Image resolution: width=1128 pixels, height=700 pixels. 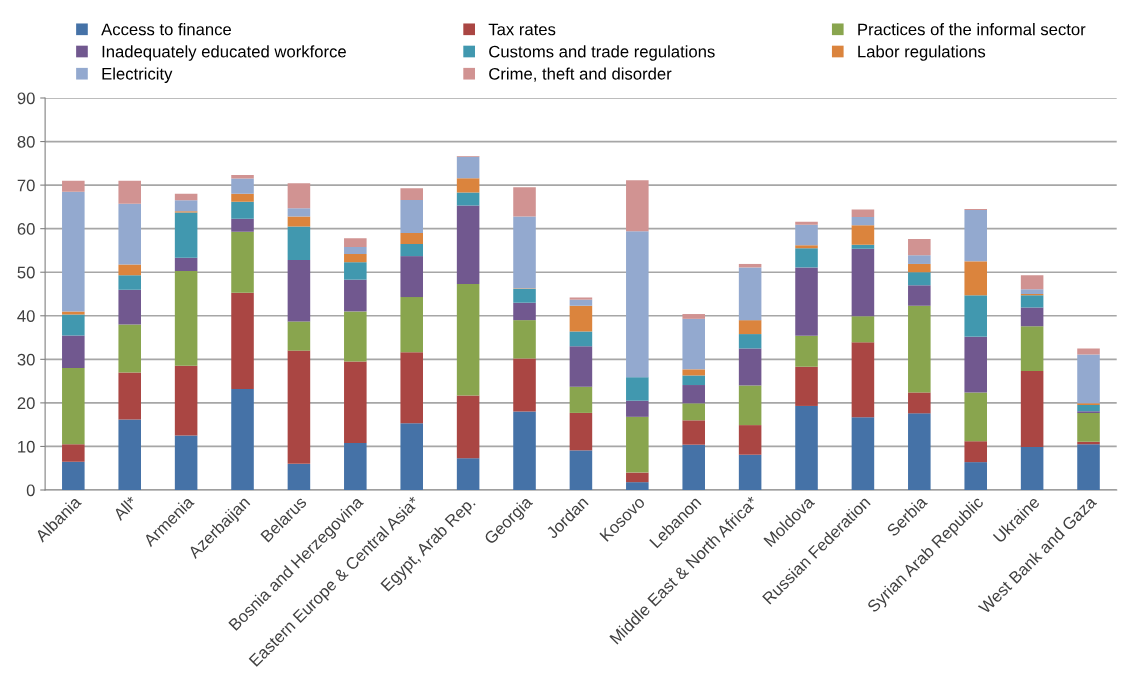 What do you see at coordinates (26, 272) in the screenshot?
I see `y-tick-label: 50` at bounding box center [26, 272].